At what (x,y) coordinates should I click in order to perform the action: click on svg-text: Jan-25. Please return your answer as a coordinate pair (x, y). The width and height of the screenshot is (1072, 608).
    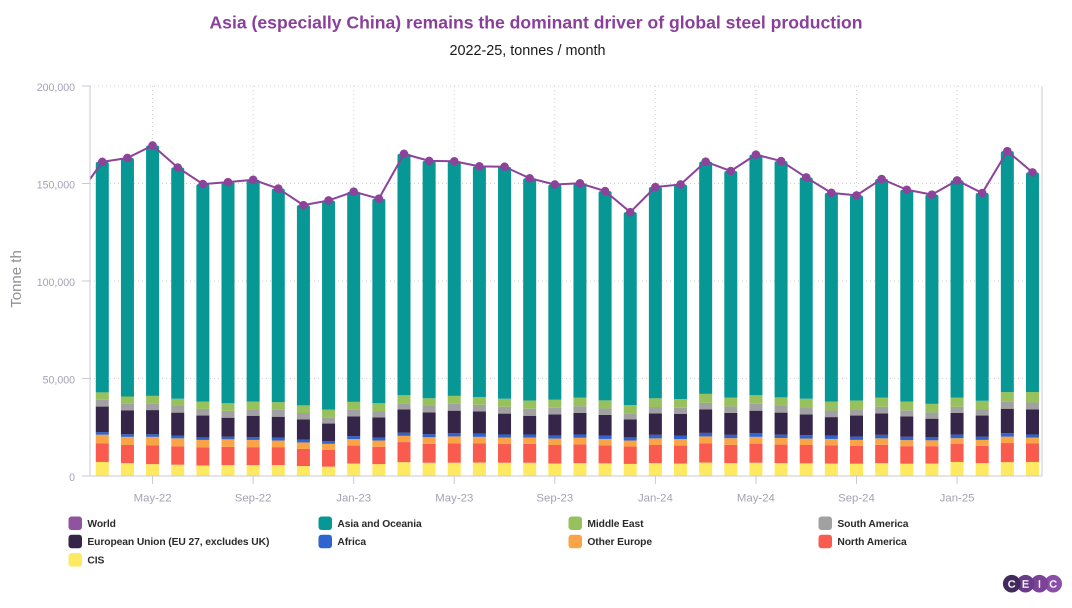
    Looking at the image, I should click on (957, 499).